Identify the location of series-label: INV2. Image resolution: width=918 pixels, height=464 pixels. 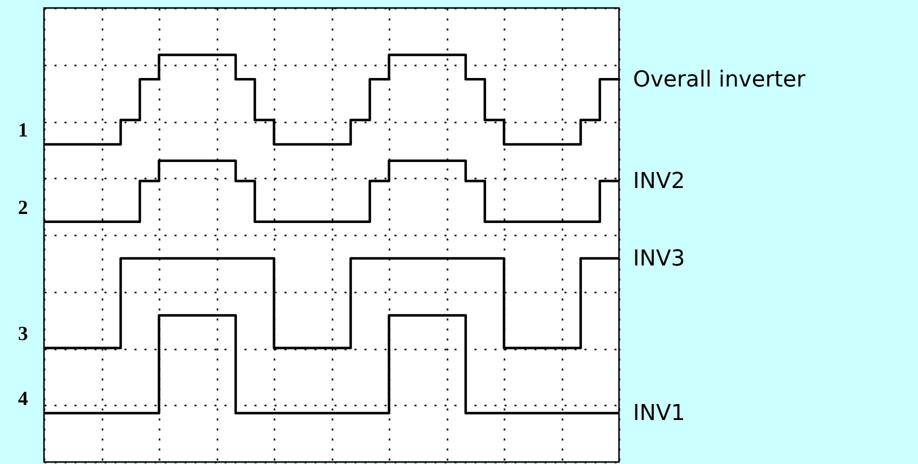
(659, 181).